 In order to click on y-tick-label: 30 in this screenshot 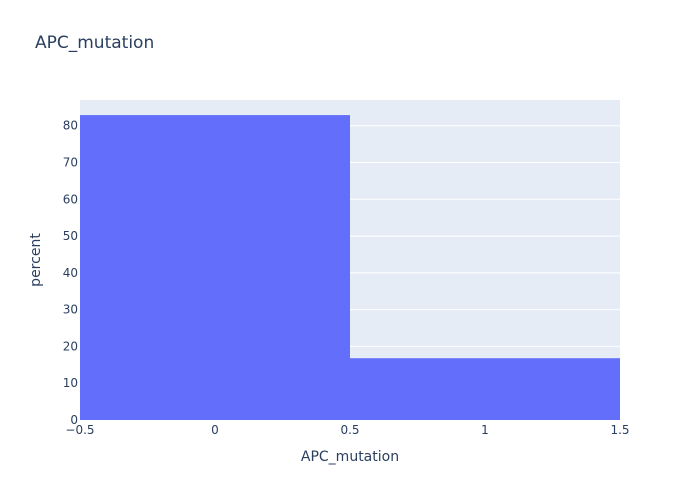, I will do `click(70, 310)`.